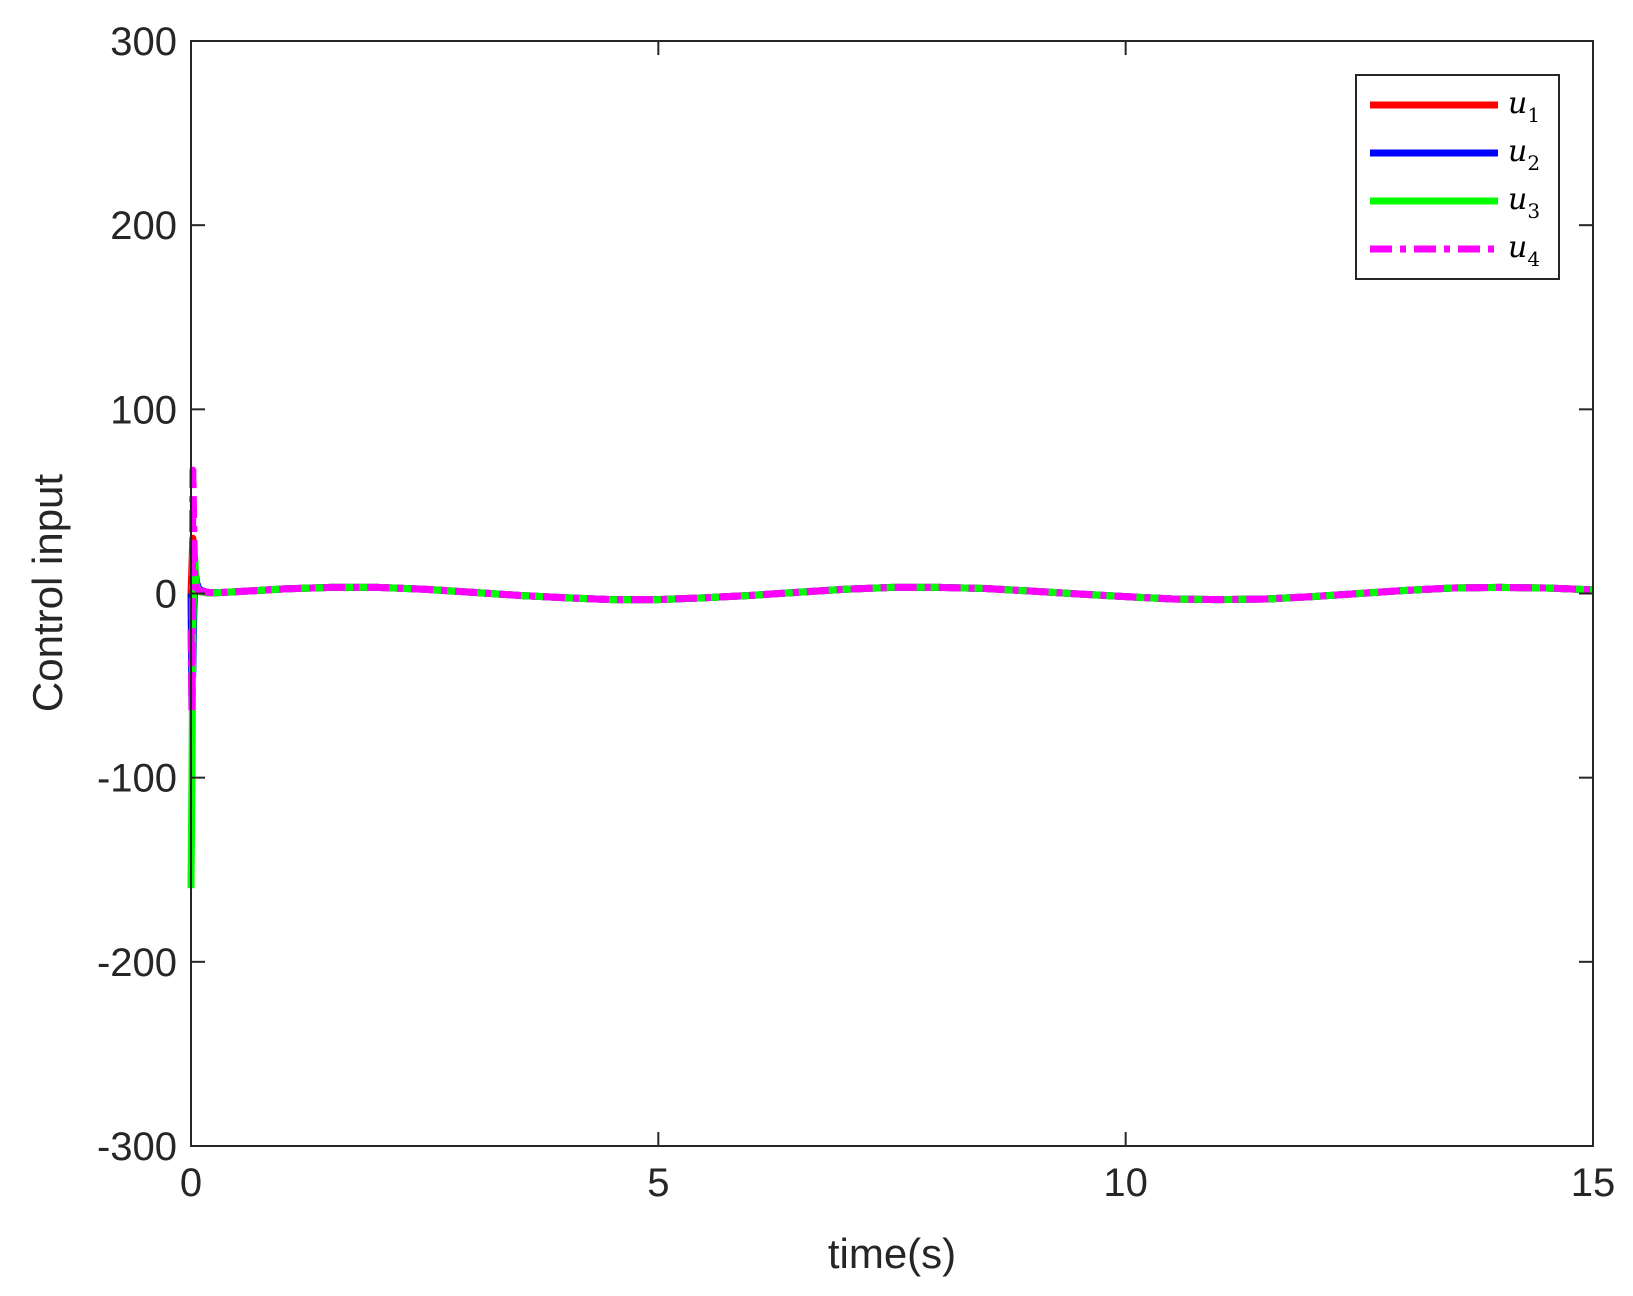  Describe the element at coordinates (1457, 177) in the screenshot. I see `legend-box` at that location.